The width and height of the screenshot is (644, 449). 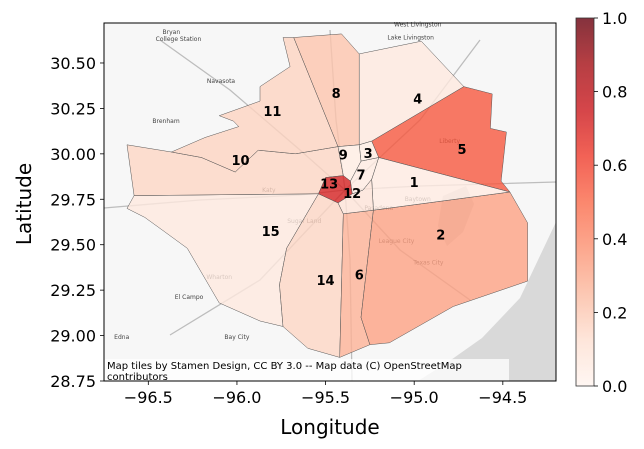 I want to click on attribution-line-2: contributors, so click(x=137, y=377).